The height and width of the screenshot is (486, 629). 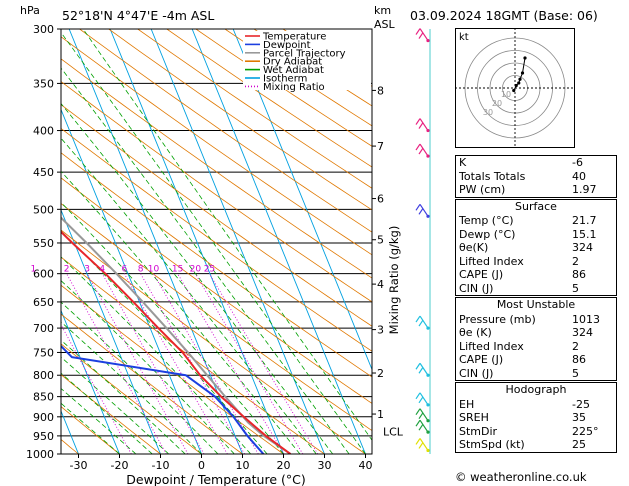 I want to click on wet-adiabat--12, so click(x=107, y=413).